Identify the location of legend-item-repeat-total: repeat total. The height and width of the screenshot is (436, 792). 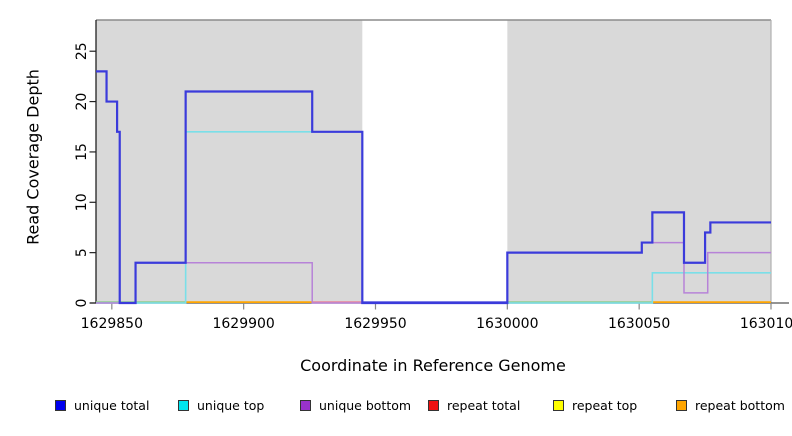
(474, 405).